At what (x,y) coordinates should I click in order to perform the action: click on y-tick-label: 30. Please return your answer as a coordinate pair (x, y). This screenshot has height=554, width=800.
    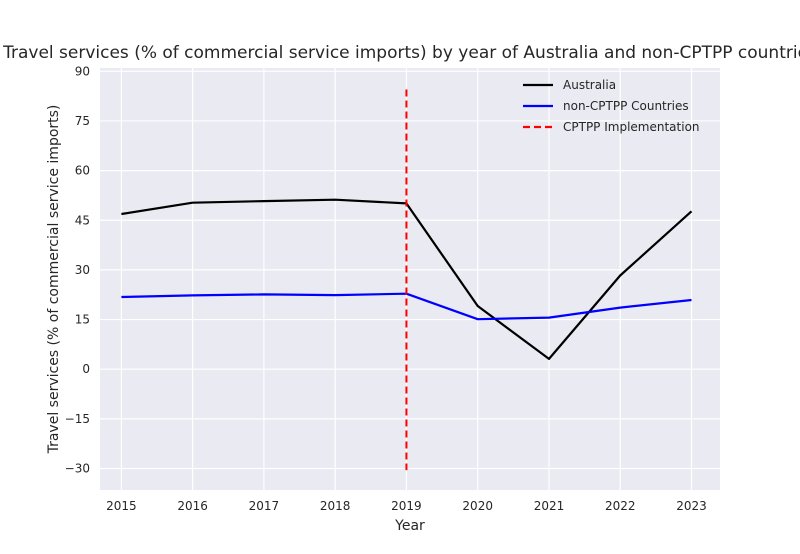
    Looking at the image, I should click on (82, 270).